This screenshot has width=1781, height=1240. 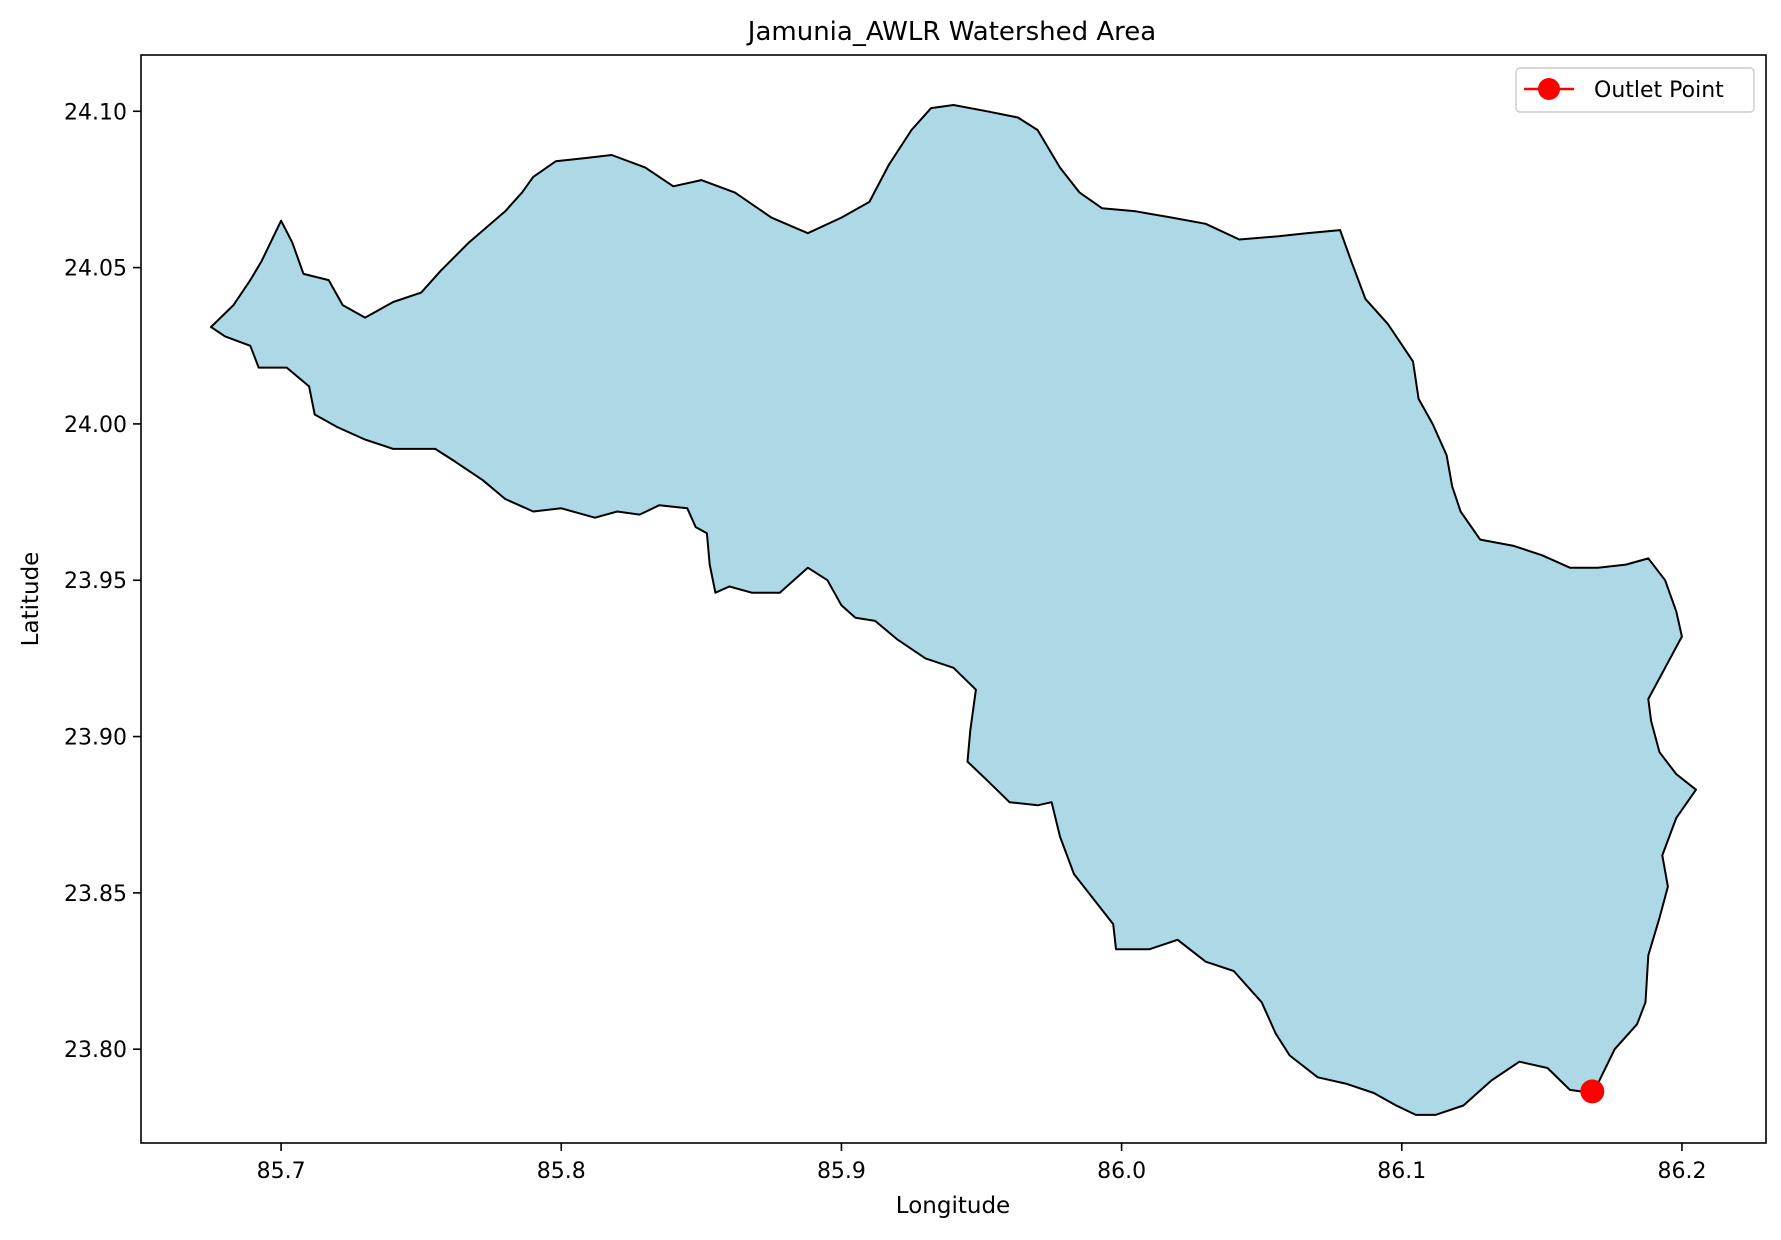 I want to click on legend-box, so click(x=1635, y=90).